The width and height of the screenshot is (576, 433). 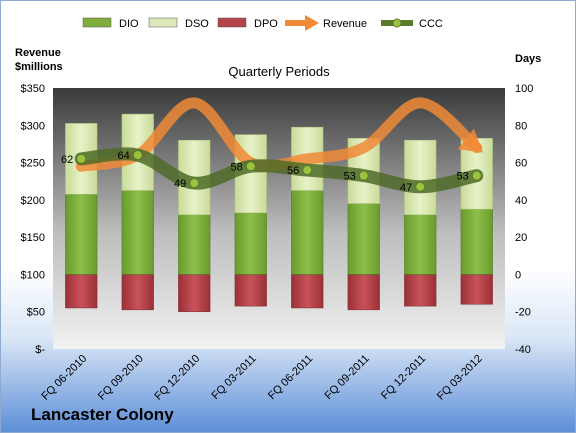 What do you see at coordinates (33, 219) in the screenshot?
I see `left-axis-ticks: $- $50 $100 $150 $200 $250 $300 $350` at bounding box center [33, 219].